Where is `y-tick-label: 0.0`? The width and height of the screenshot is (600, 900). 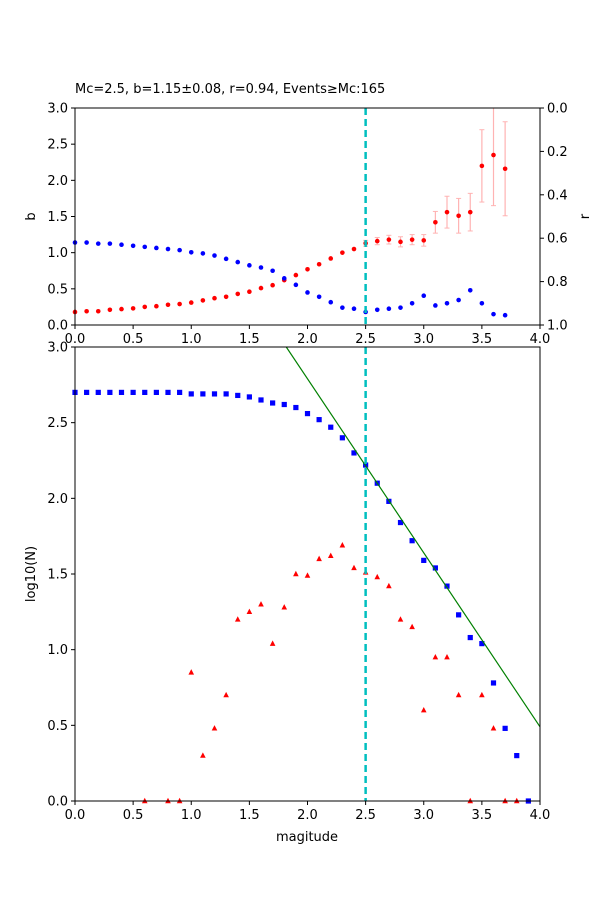 y-tick-label: 0.0 is located at coordinates (57, 802).